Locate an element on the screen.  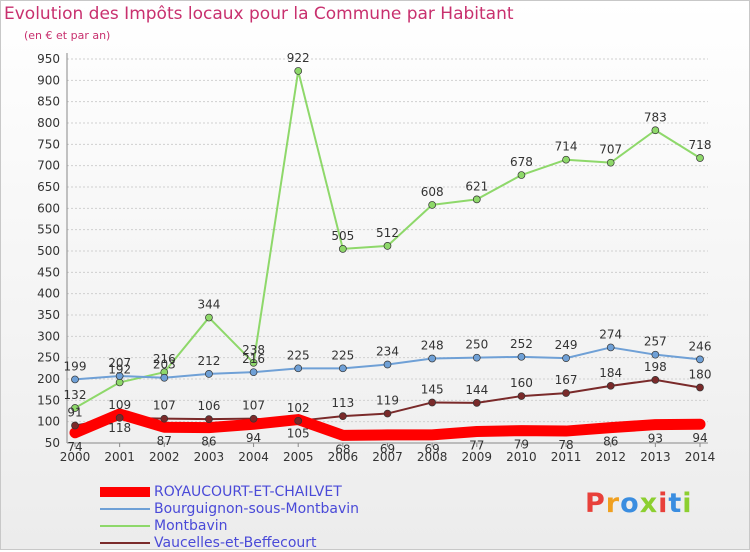
data-label: 257 is located at coordinates (655, 342).